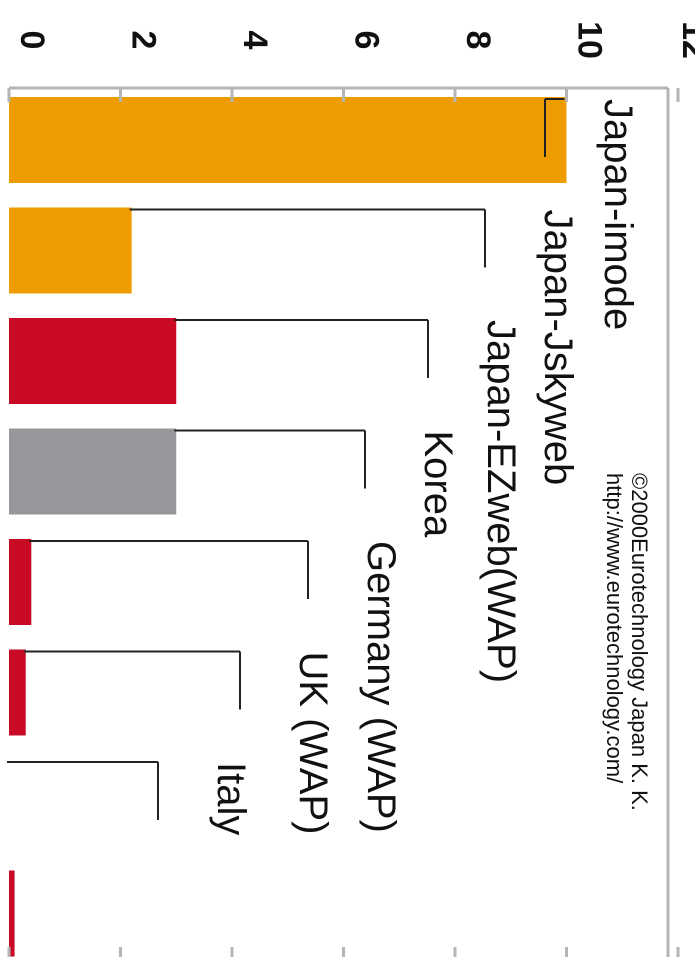 This screenshot has height=957, width=695. What do you see at coordinates (144, 40) in the screenshot?
I see `tick-label: 2` at bounding box center [144, 40].